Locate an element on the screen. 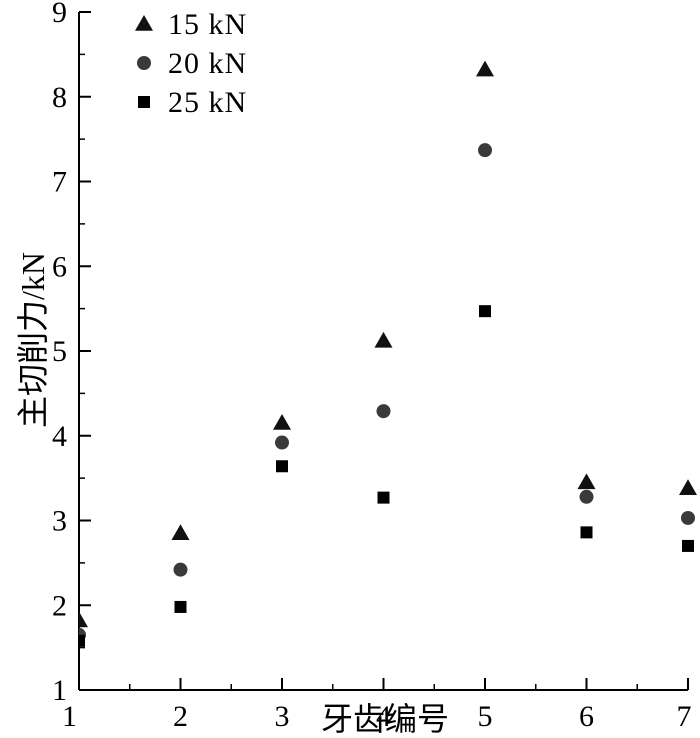 Image resolution: width=700 pixels, height=738 pixels. x-tick-label: 5 is located at coordinates (485, 716).